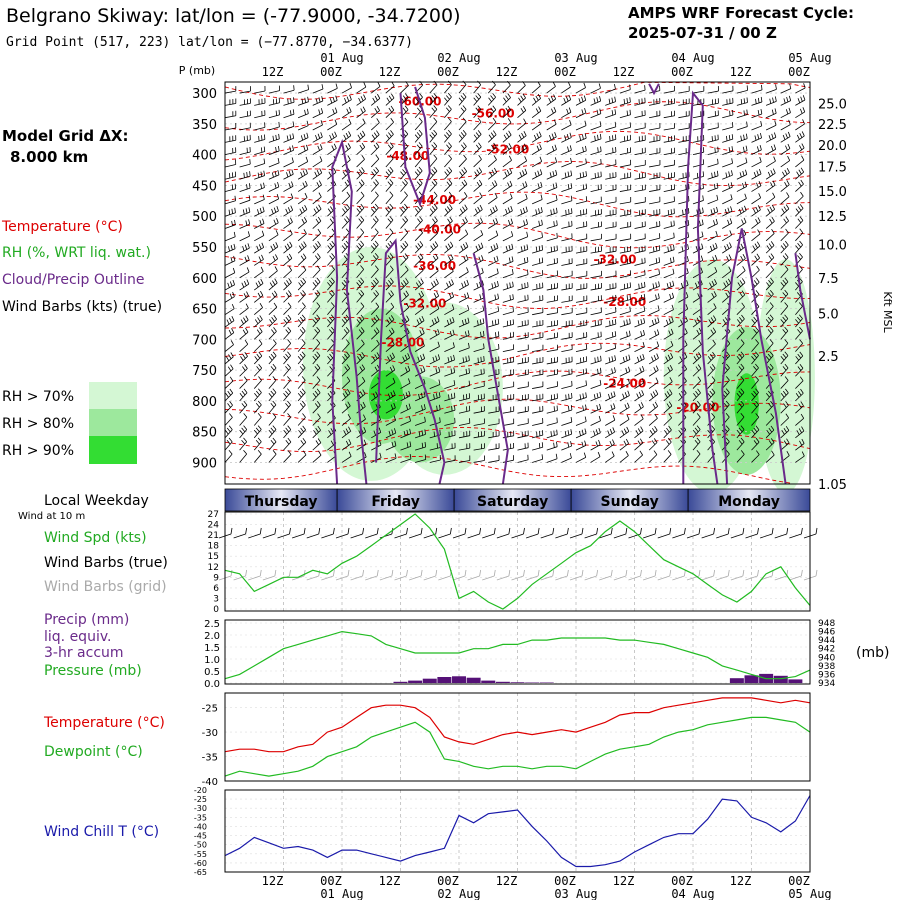 The width and height of the screenshot is (900, 904). I want to click on pressure-tick-label: 750, so click(204, 371).